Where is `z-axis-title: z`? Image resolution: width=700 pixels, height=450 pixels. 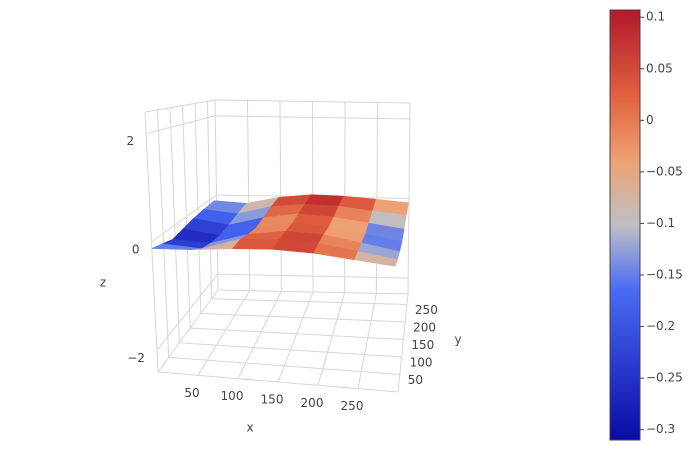
z-axis-title: z is located at coordinates (103, 283).